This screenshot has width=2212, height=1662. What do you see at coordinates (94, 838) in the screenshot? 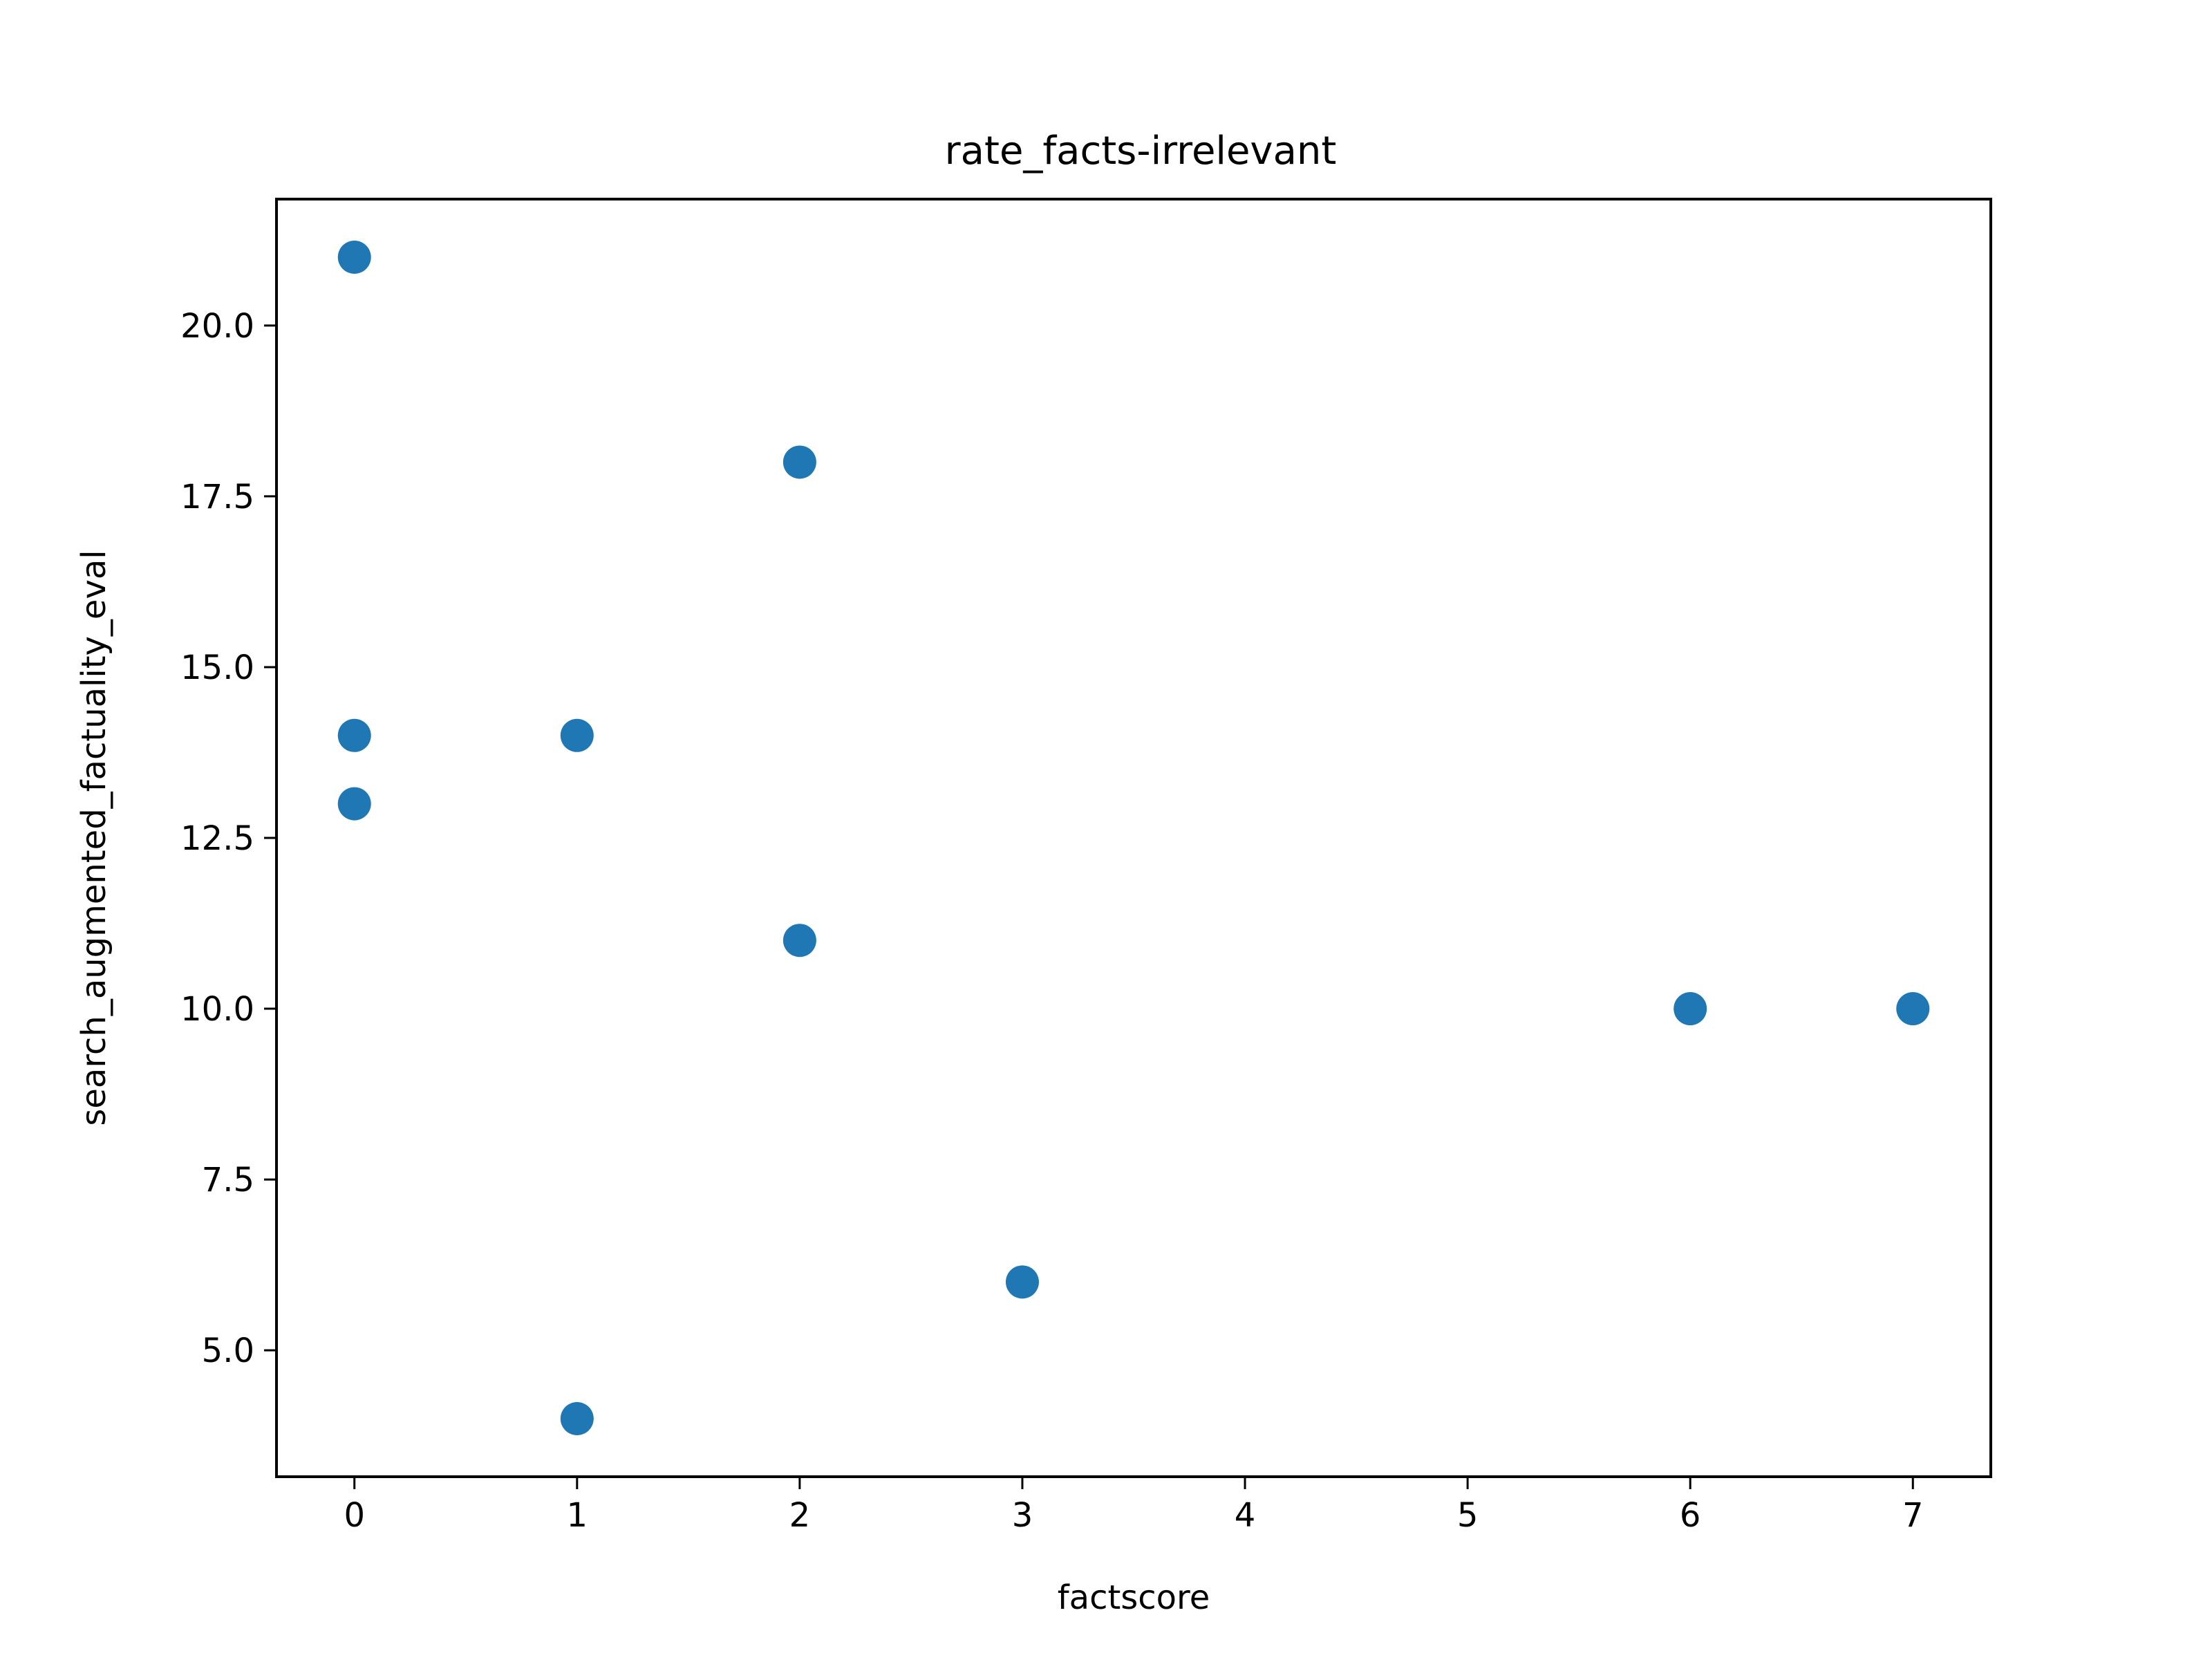
I see `y-axis-label: search_augmented_factuality_eval` at bounding box center [94, 838].